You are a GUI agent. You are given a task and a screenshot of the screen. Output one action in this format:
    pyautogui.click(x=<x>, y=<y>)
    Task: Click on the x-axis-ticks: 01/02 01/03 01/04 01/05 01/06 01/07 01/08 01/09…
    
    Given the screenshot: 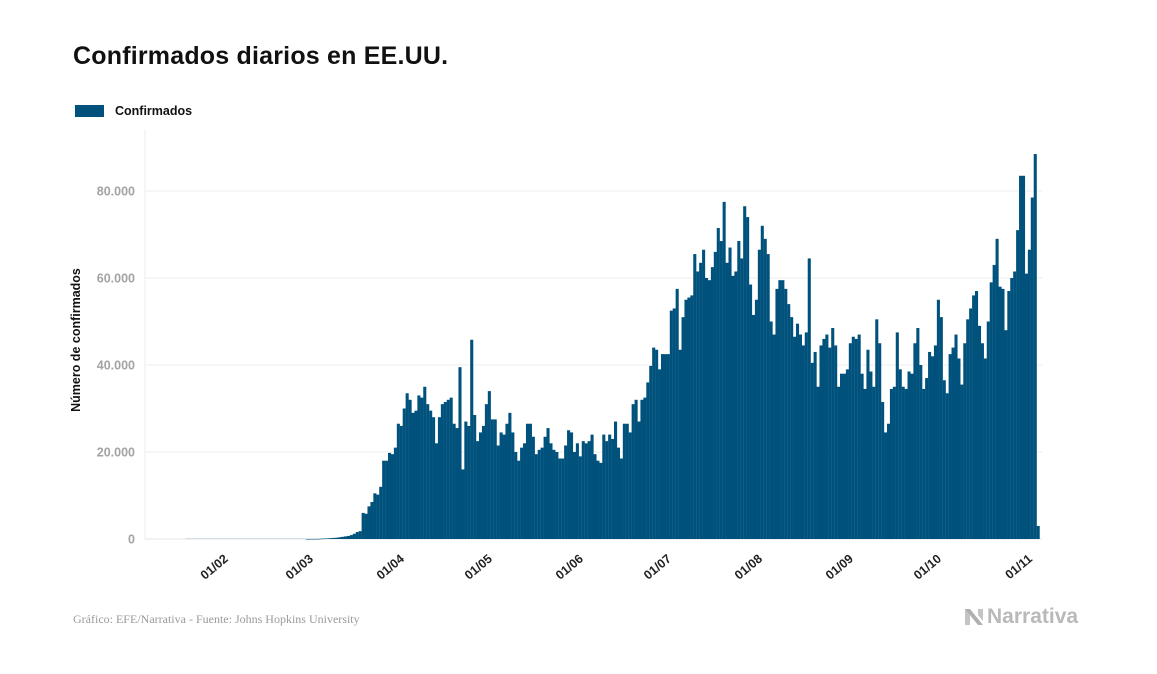 What is the action you would take?
    pyautogui.click(x=616, y=567)
    